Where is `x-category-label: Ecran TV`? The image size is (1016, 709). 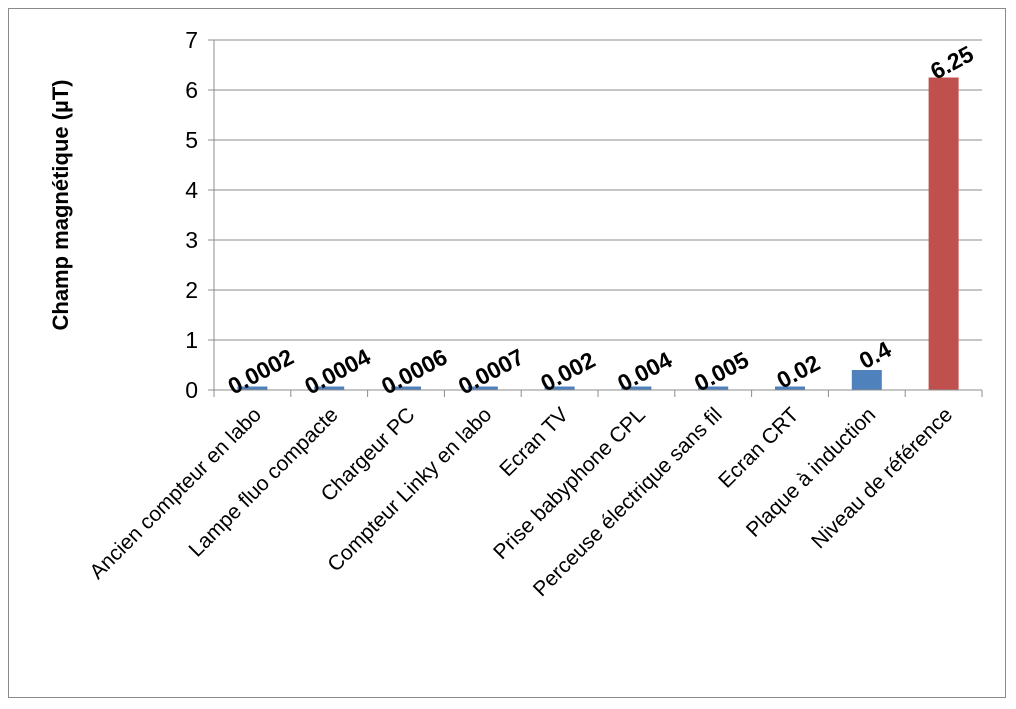
x-category-label: Ecran TV is located at coordinates (534, 442).